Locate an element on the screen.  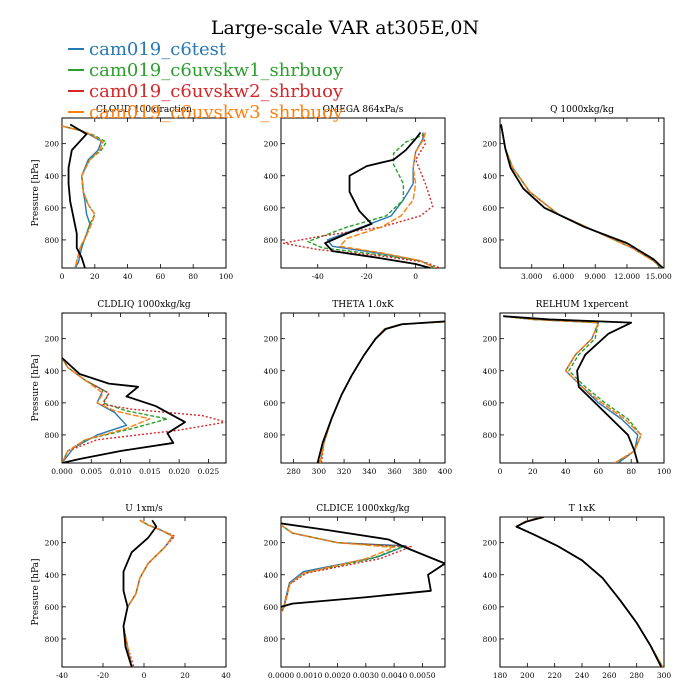
x-tick-label: 6.000 is located at coordinates (564, 276).